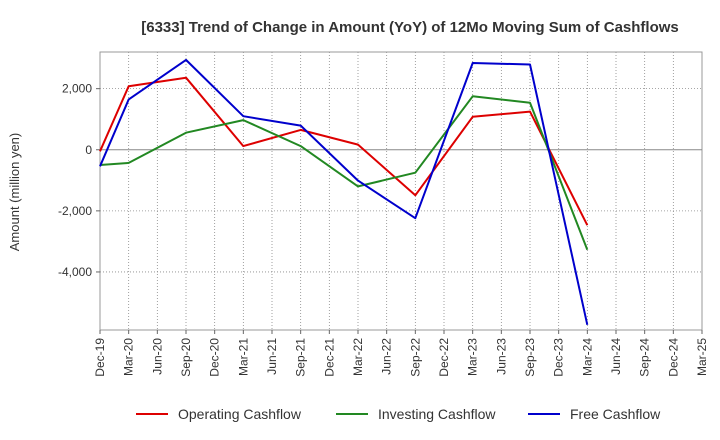  What do you see at coordinates (501, 356) in the screenshot?
I see `x-tick-label: Jun-23` at bounding box center [501, 356].